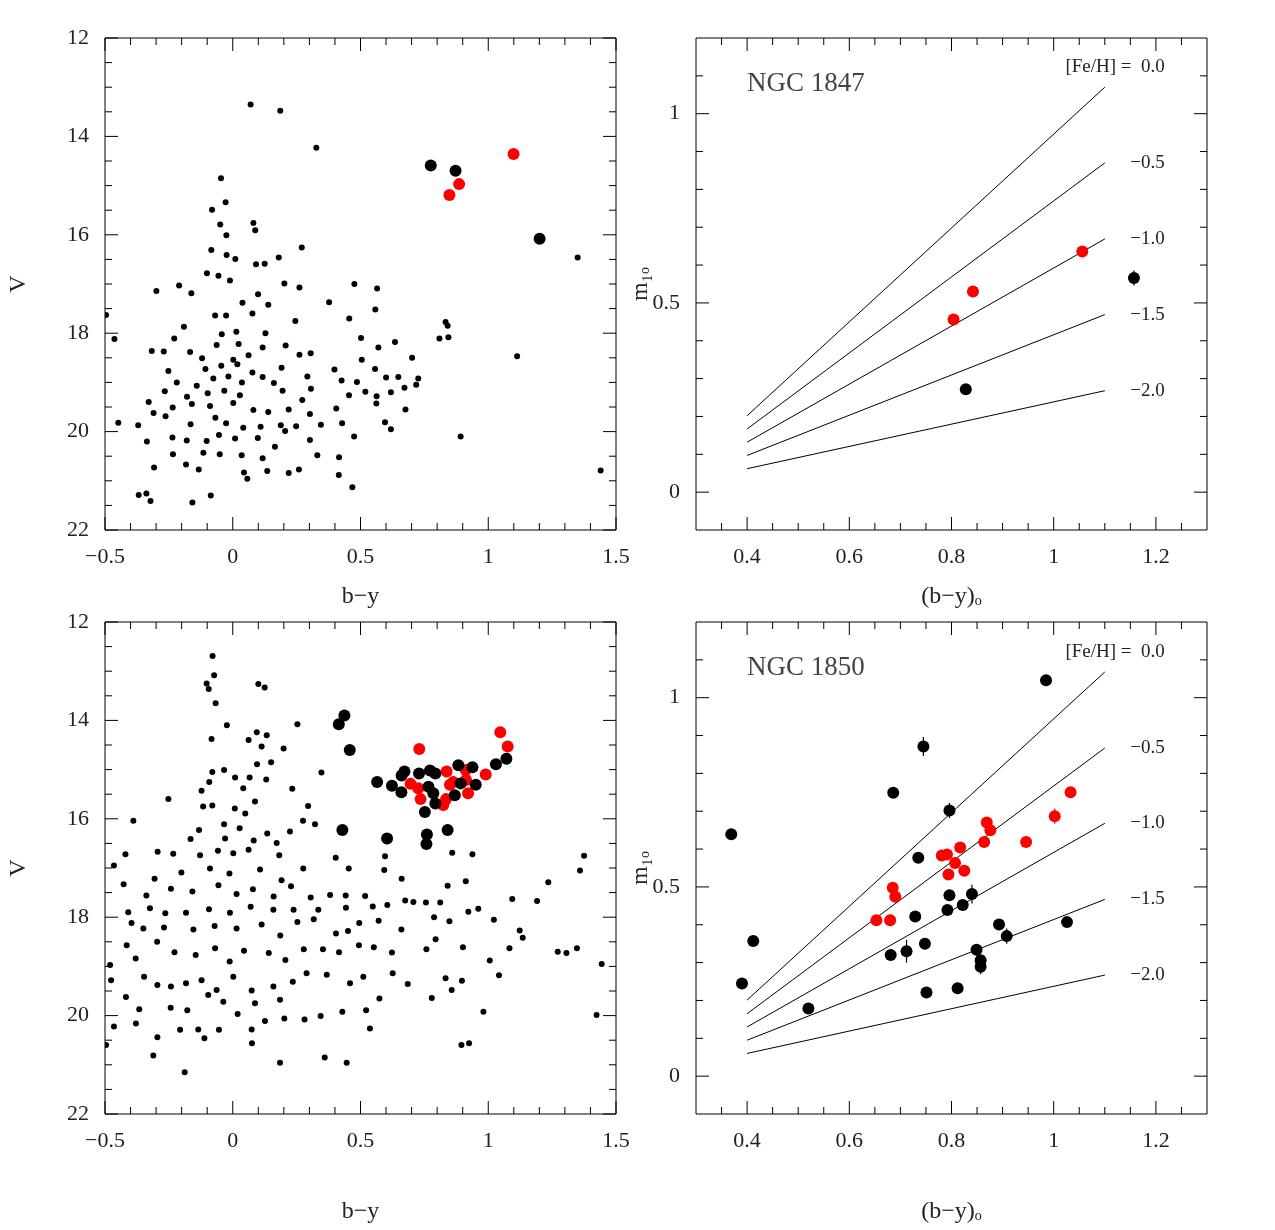 The width and height of the screenshot is (1275, 1230). I want to click on y-tick-label: 16, so click(78, 817).